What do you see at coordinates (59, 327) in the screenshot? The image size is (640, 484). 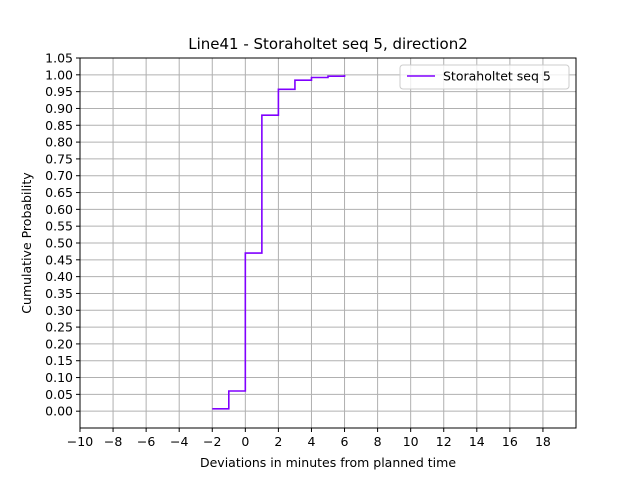 I see `y-tick-label: 0.25` at bounding box center [59, 327].